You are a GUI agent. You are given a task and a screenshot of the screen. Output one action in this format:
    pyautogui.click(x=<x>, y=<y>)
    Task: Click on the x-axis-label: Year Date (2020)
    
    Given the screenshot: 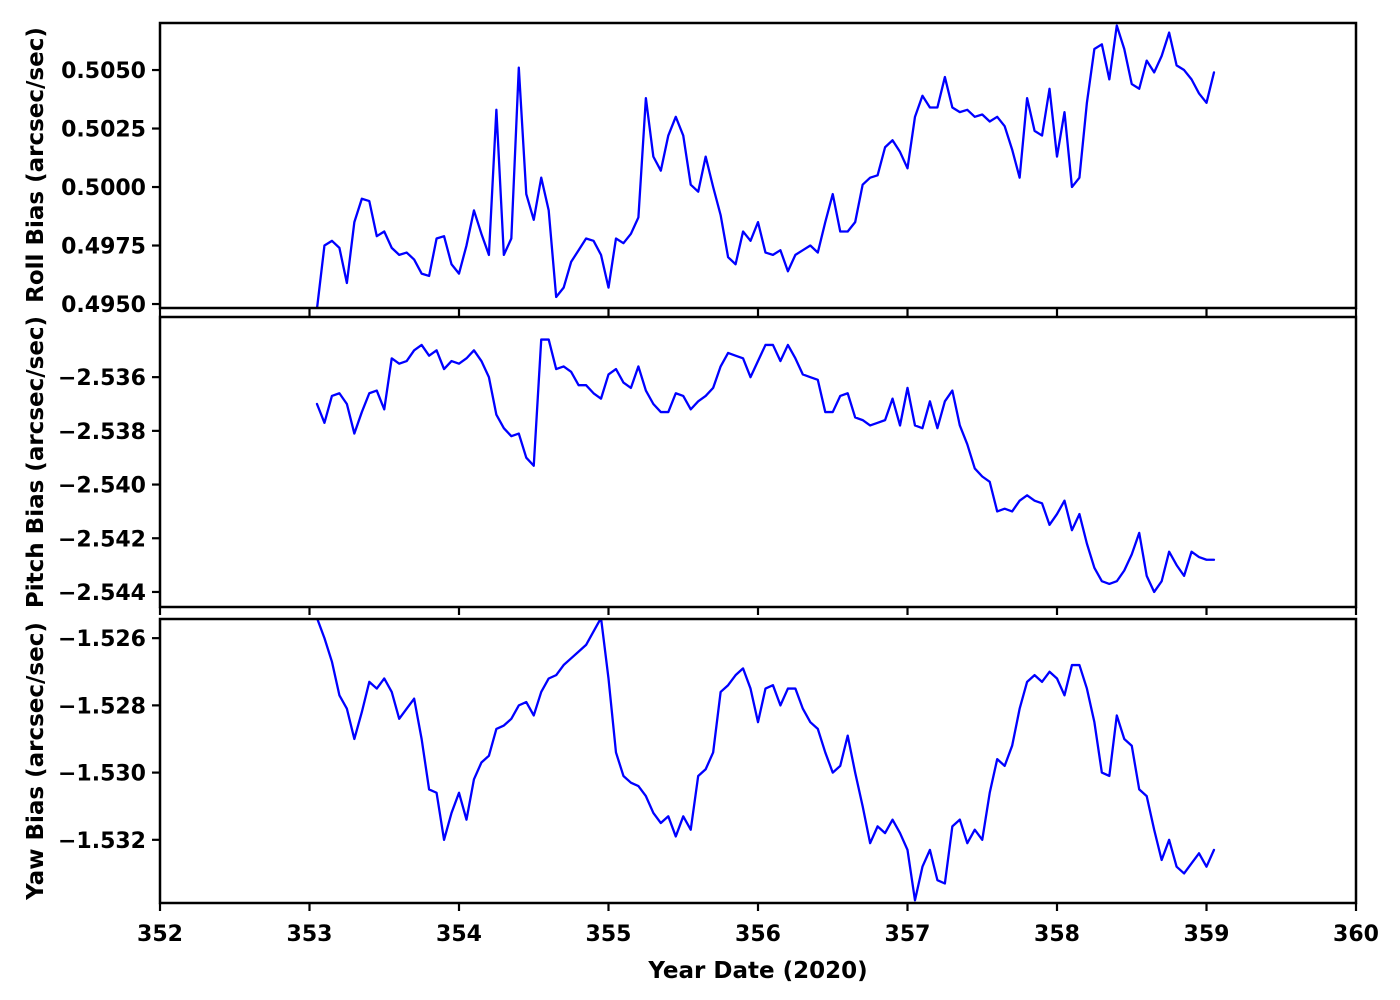 What is the action you would take?
    pyautogui.click(x=758, y=971)
    